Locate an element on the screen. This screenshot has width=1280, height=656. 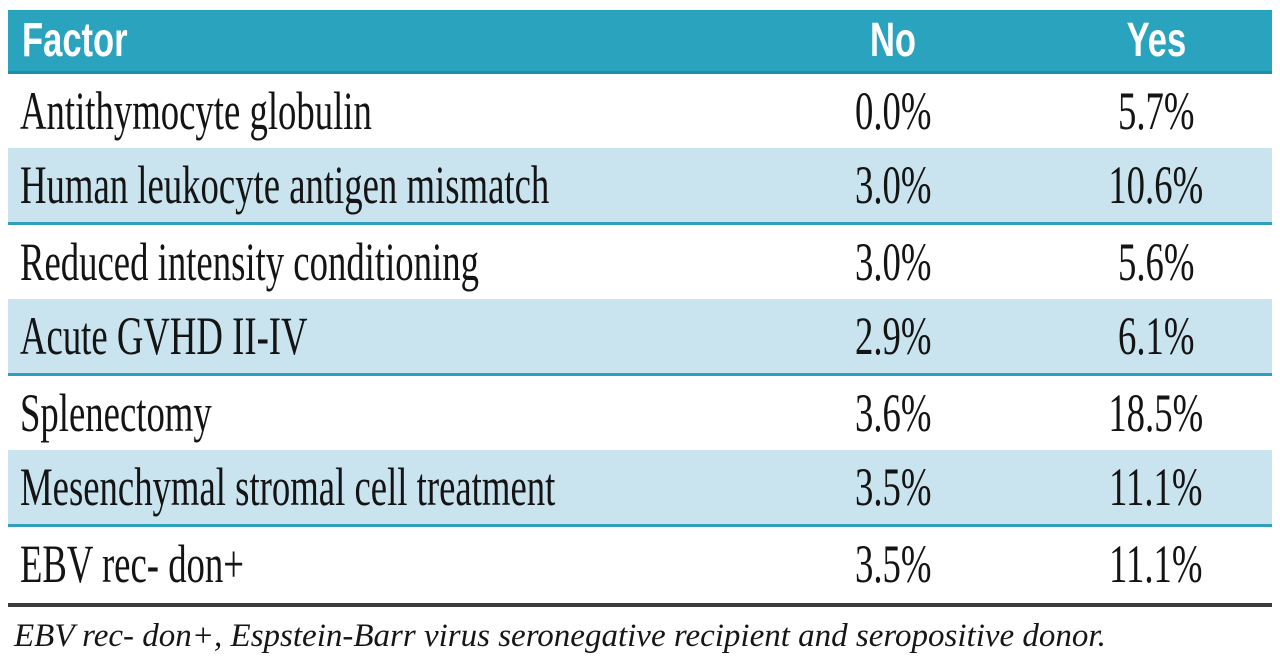
yes-cell: 10.6% is located at coordinates (1156, 186).